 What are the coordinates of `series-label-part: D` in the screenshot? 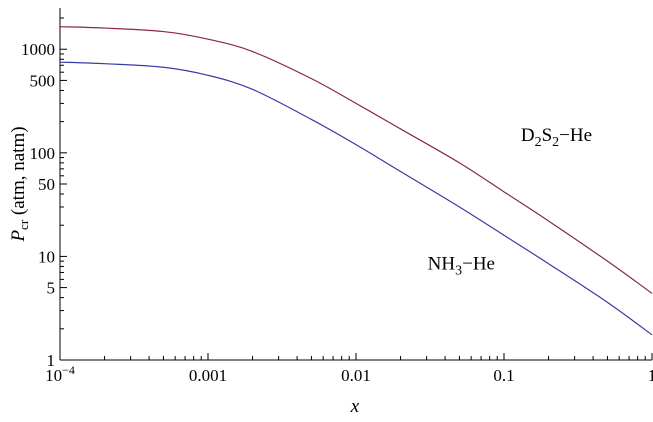 It's located at (528, 135).